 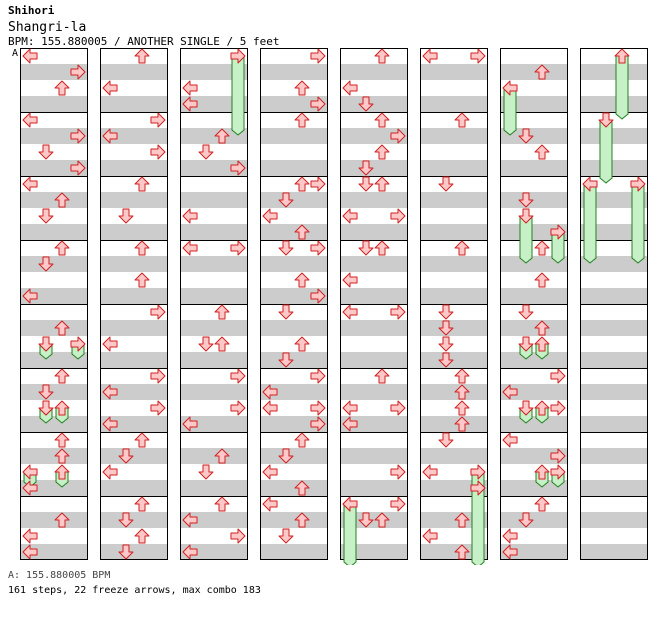 I want to click on chart-column, so click(x=614, y=304).